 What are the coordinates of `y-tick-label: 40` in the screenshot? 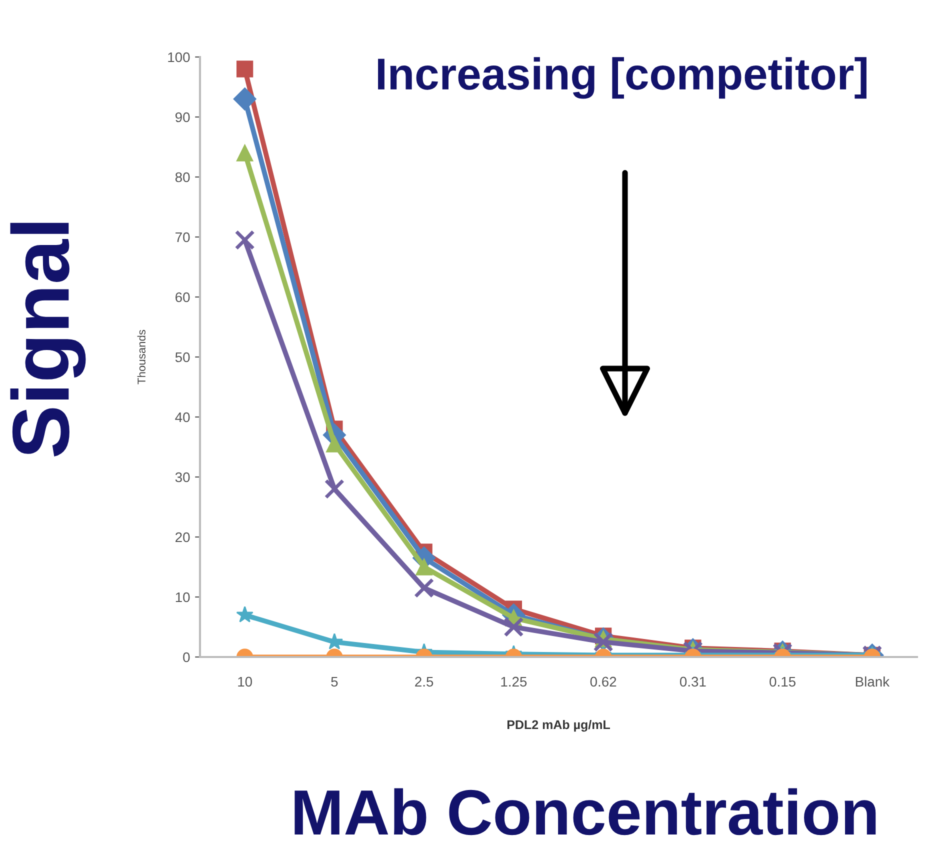 It's located at (182, 417).